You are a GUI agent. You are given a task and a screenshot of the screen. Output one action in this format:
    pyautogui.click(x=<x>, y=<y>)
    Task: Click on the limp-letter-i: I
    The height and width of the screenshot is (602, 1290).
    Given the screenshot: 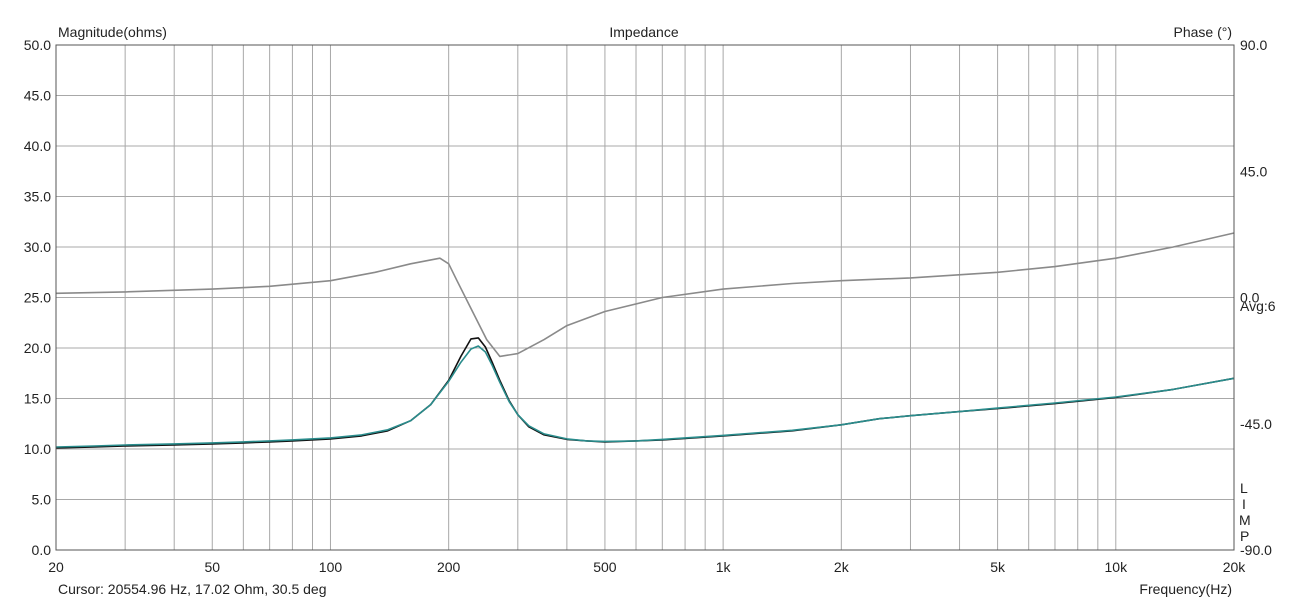 What is the action you would take?
    pyautogui.click(x=1244, y=504)
    